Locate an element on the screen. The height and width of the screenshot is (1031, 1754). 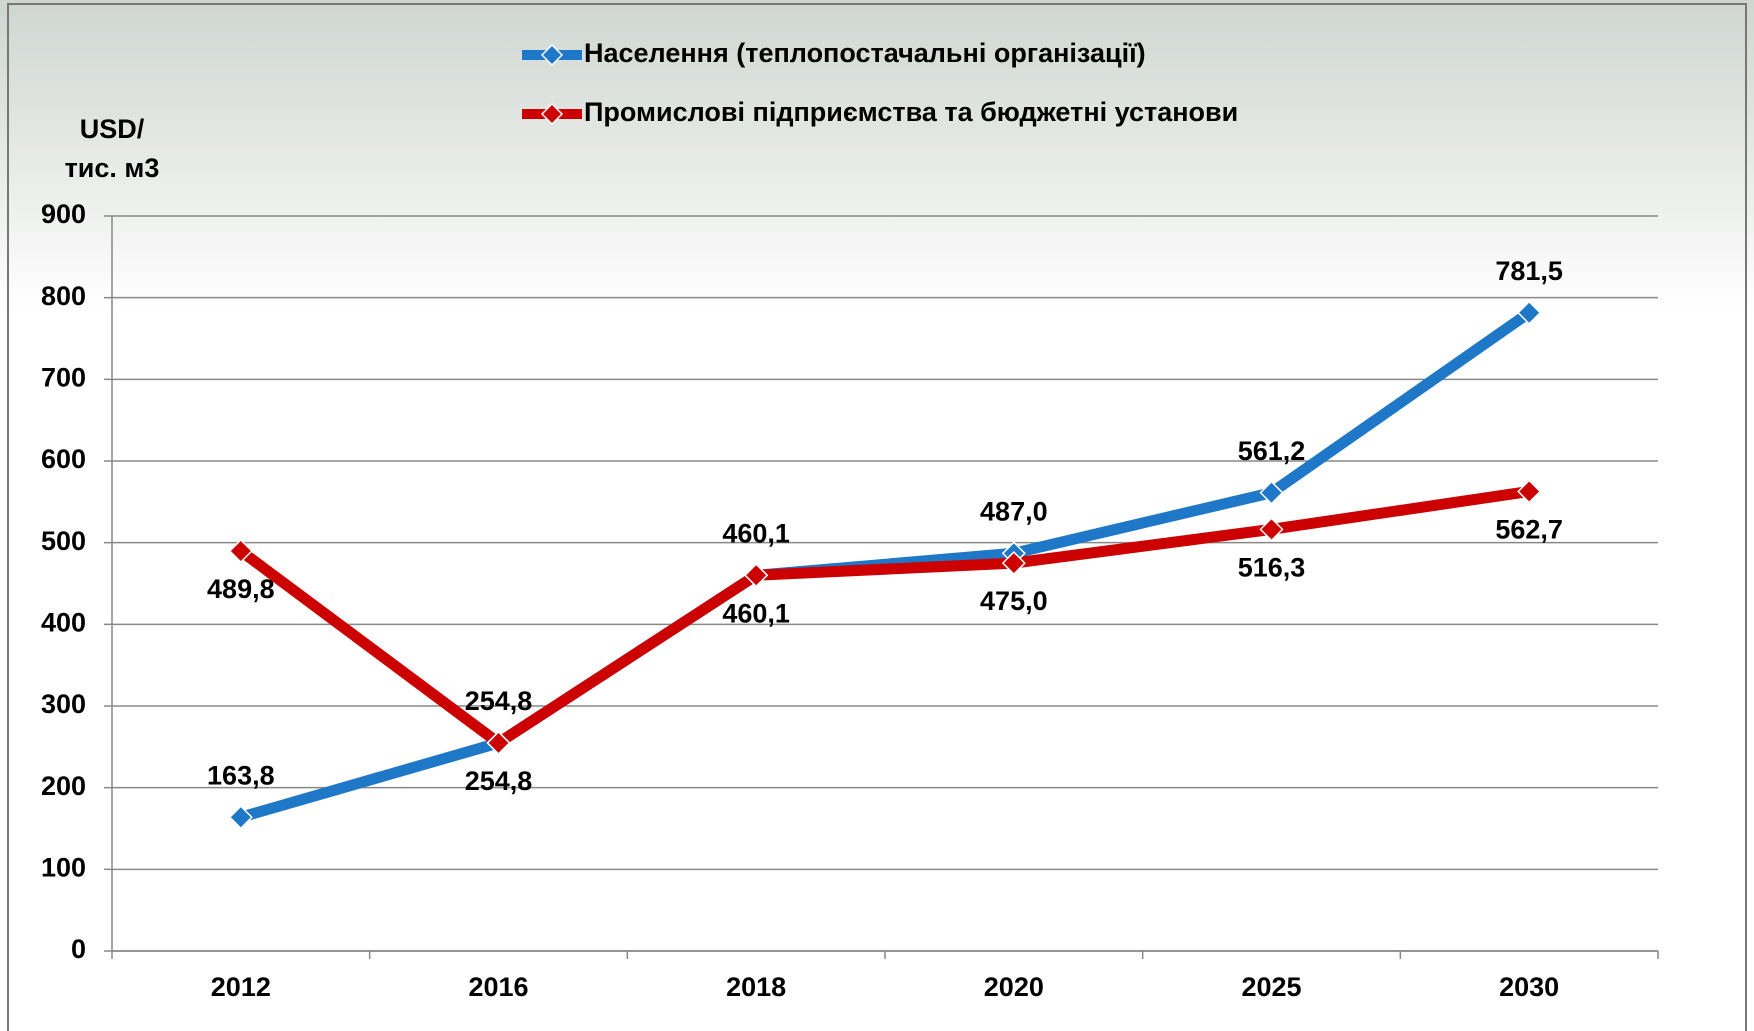
data-label: 781,5 is located at coordinates (1529, 271).